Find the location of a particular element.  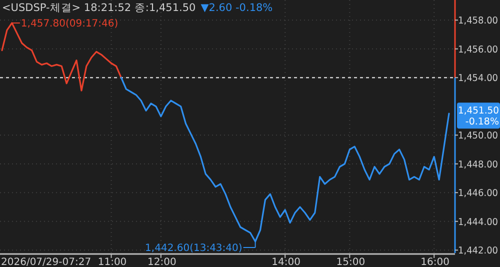

text: 1,451.50 is located at coordinates (479, 111).